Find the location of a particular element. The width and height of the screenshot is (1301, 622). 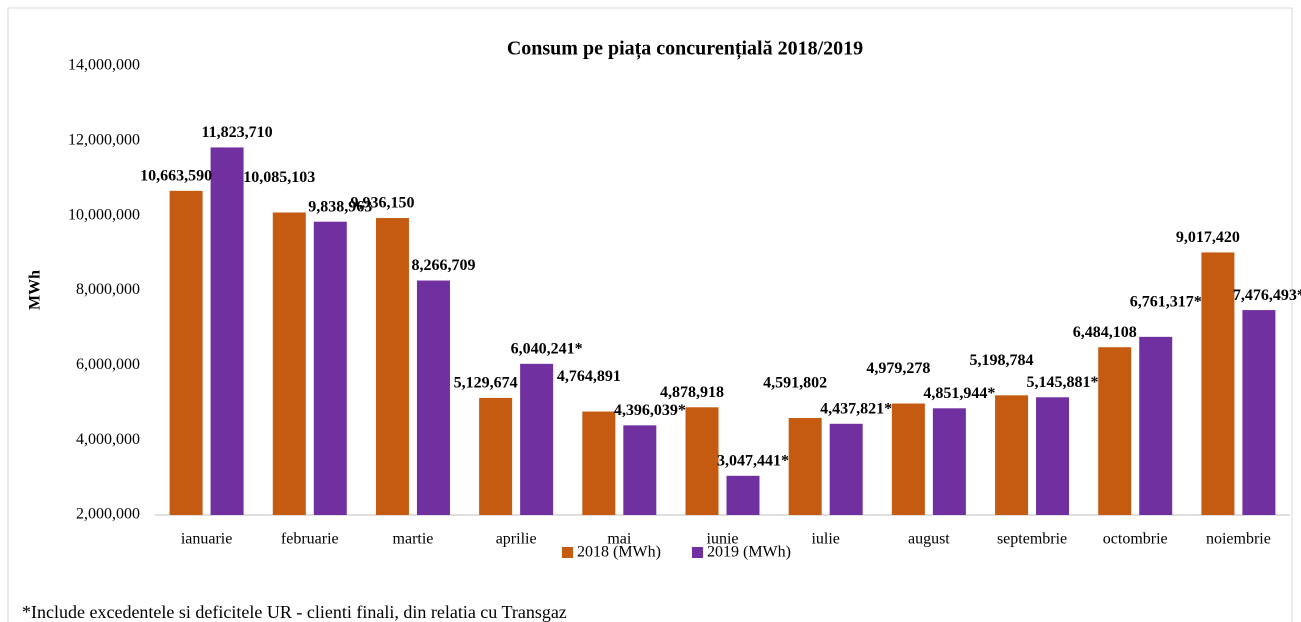

x-tick-label: aprilie is located at coordinates (516, 539).